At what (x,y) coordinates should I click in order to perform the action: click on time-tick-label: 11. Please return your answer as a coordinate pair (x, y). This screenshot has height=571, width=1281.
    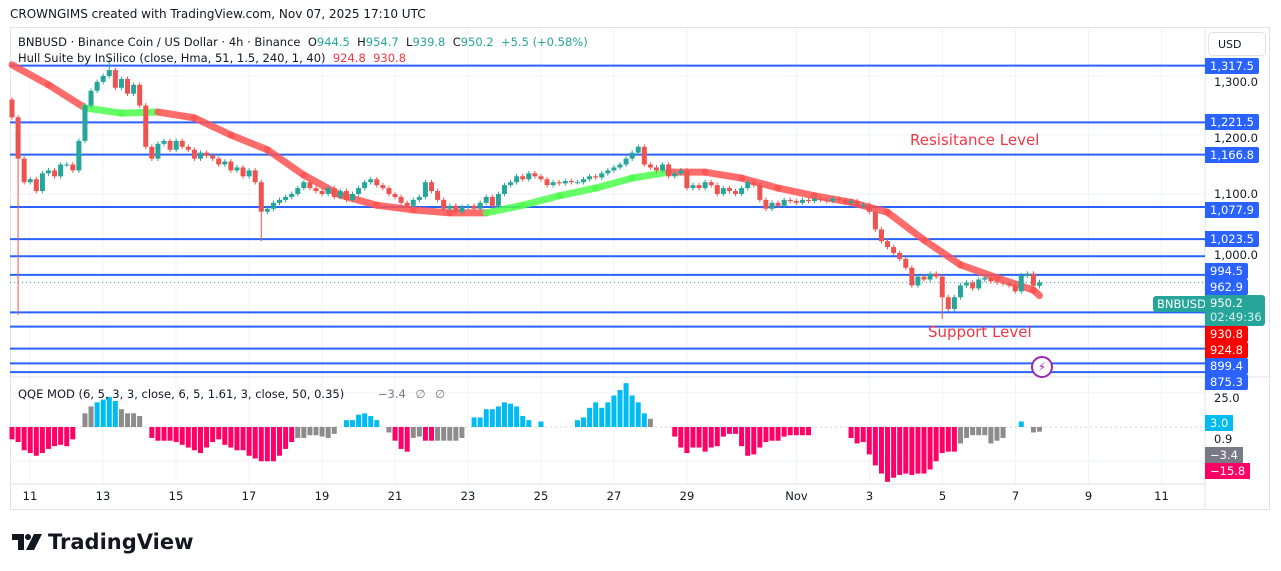
    Looking at the image, I should click on (1161, 496).